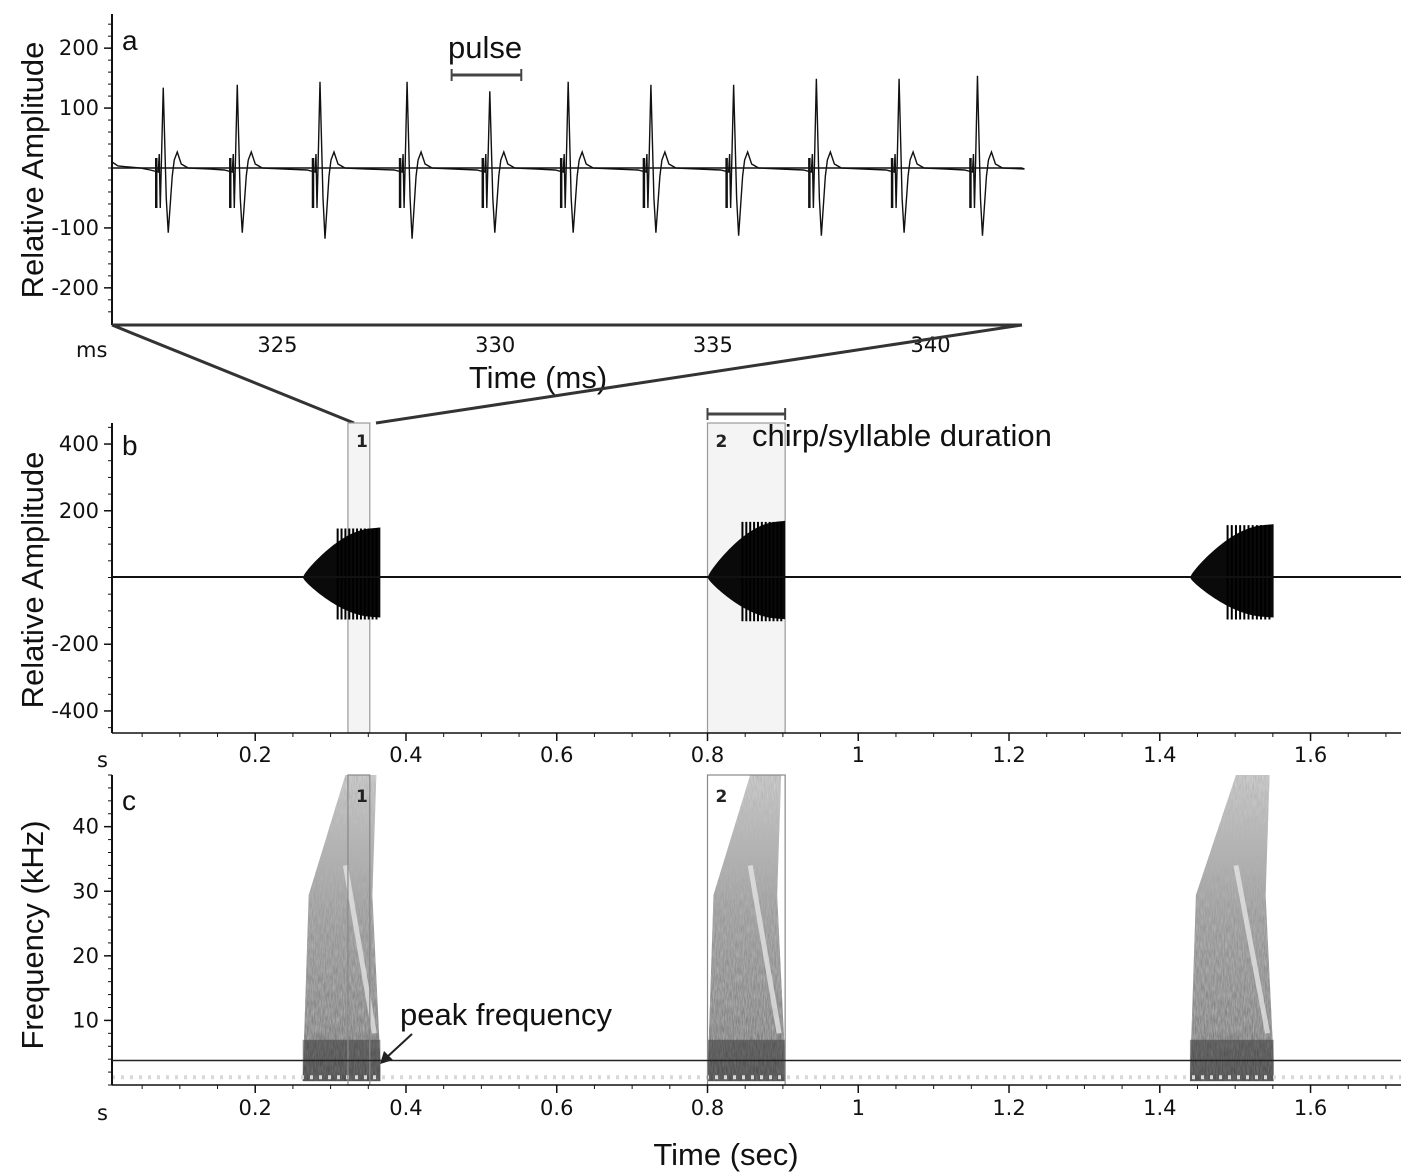  I want to click on zoom-connector, so click(567, 374).